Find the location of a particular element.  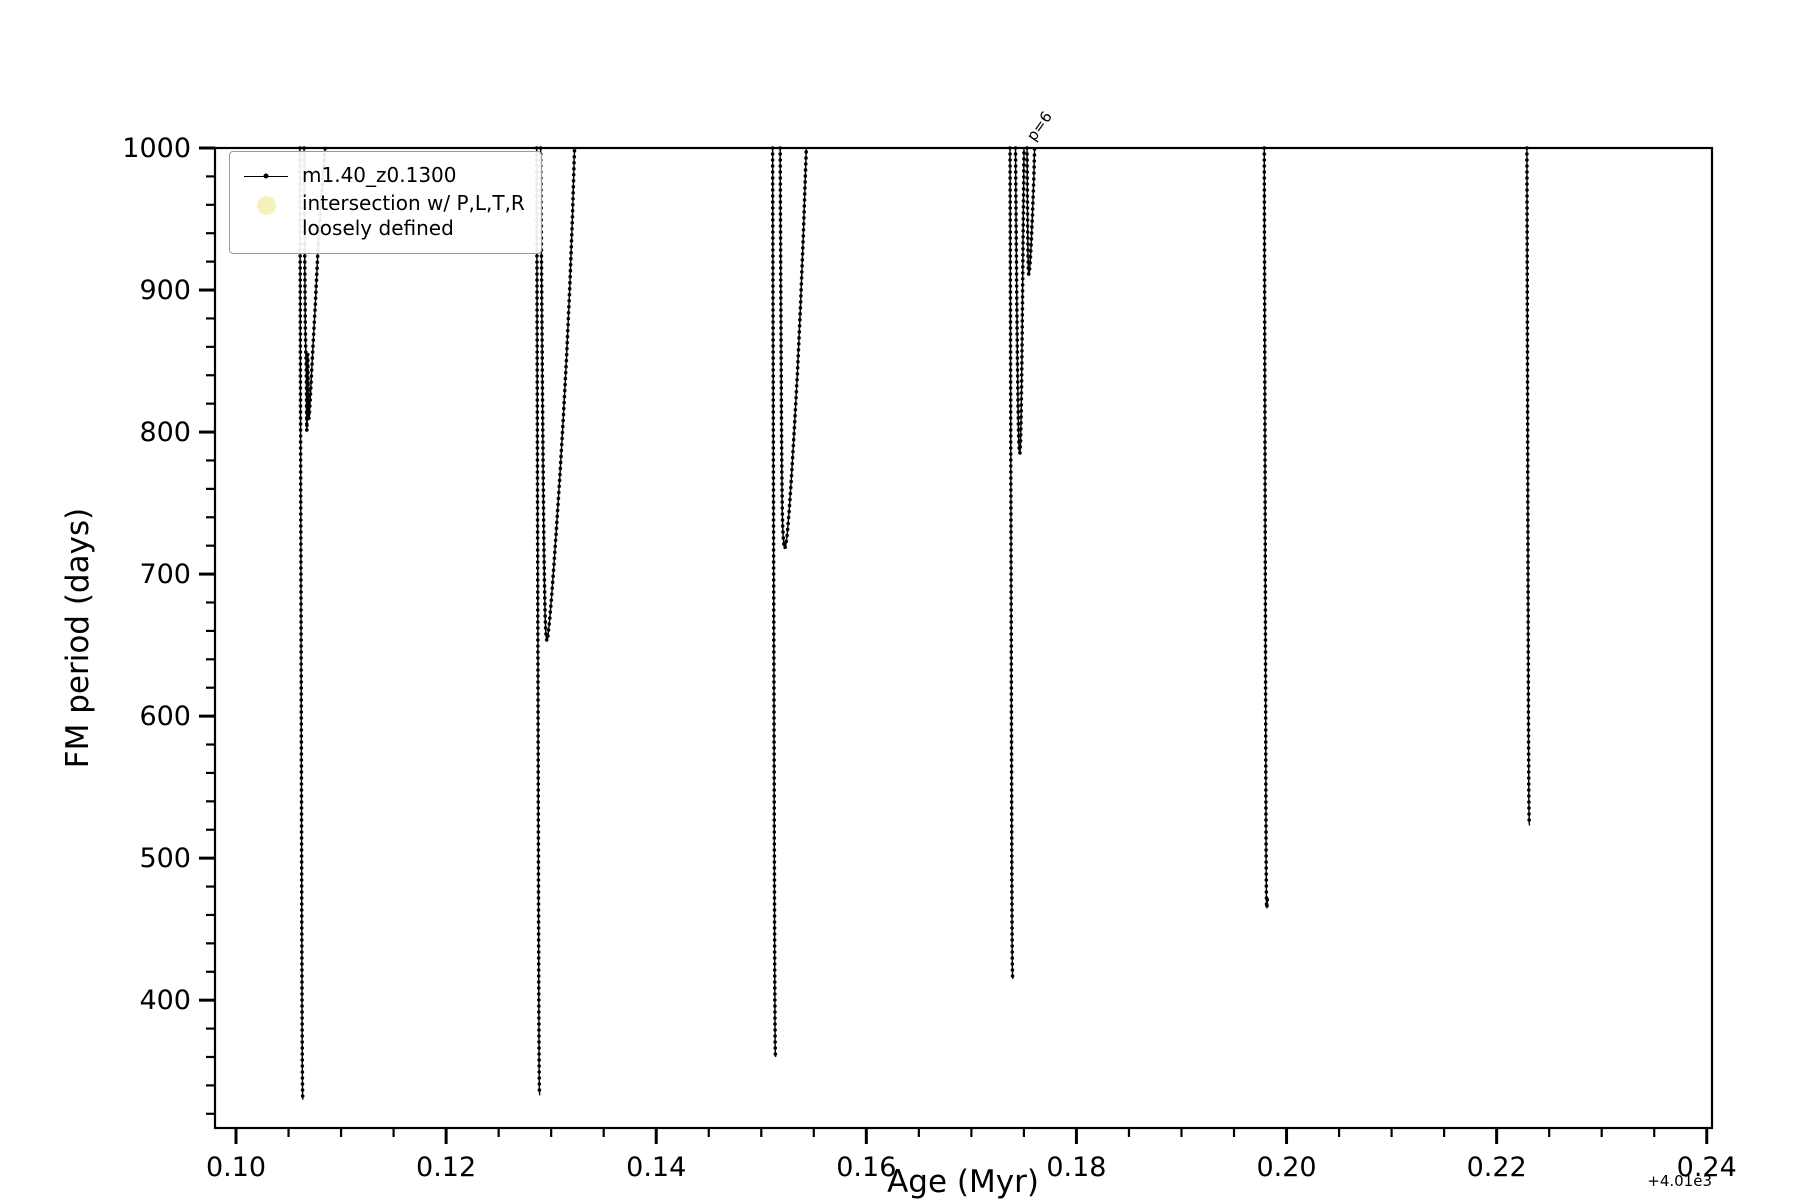

x-axis-offset-text: +4.01e3 is located at coordinates (1679, 1181).